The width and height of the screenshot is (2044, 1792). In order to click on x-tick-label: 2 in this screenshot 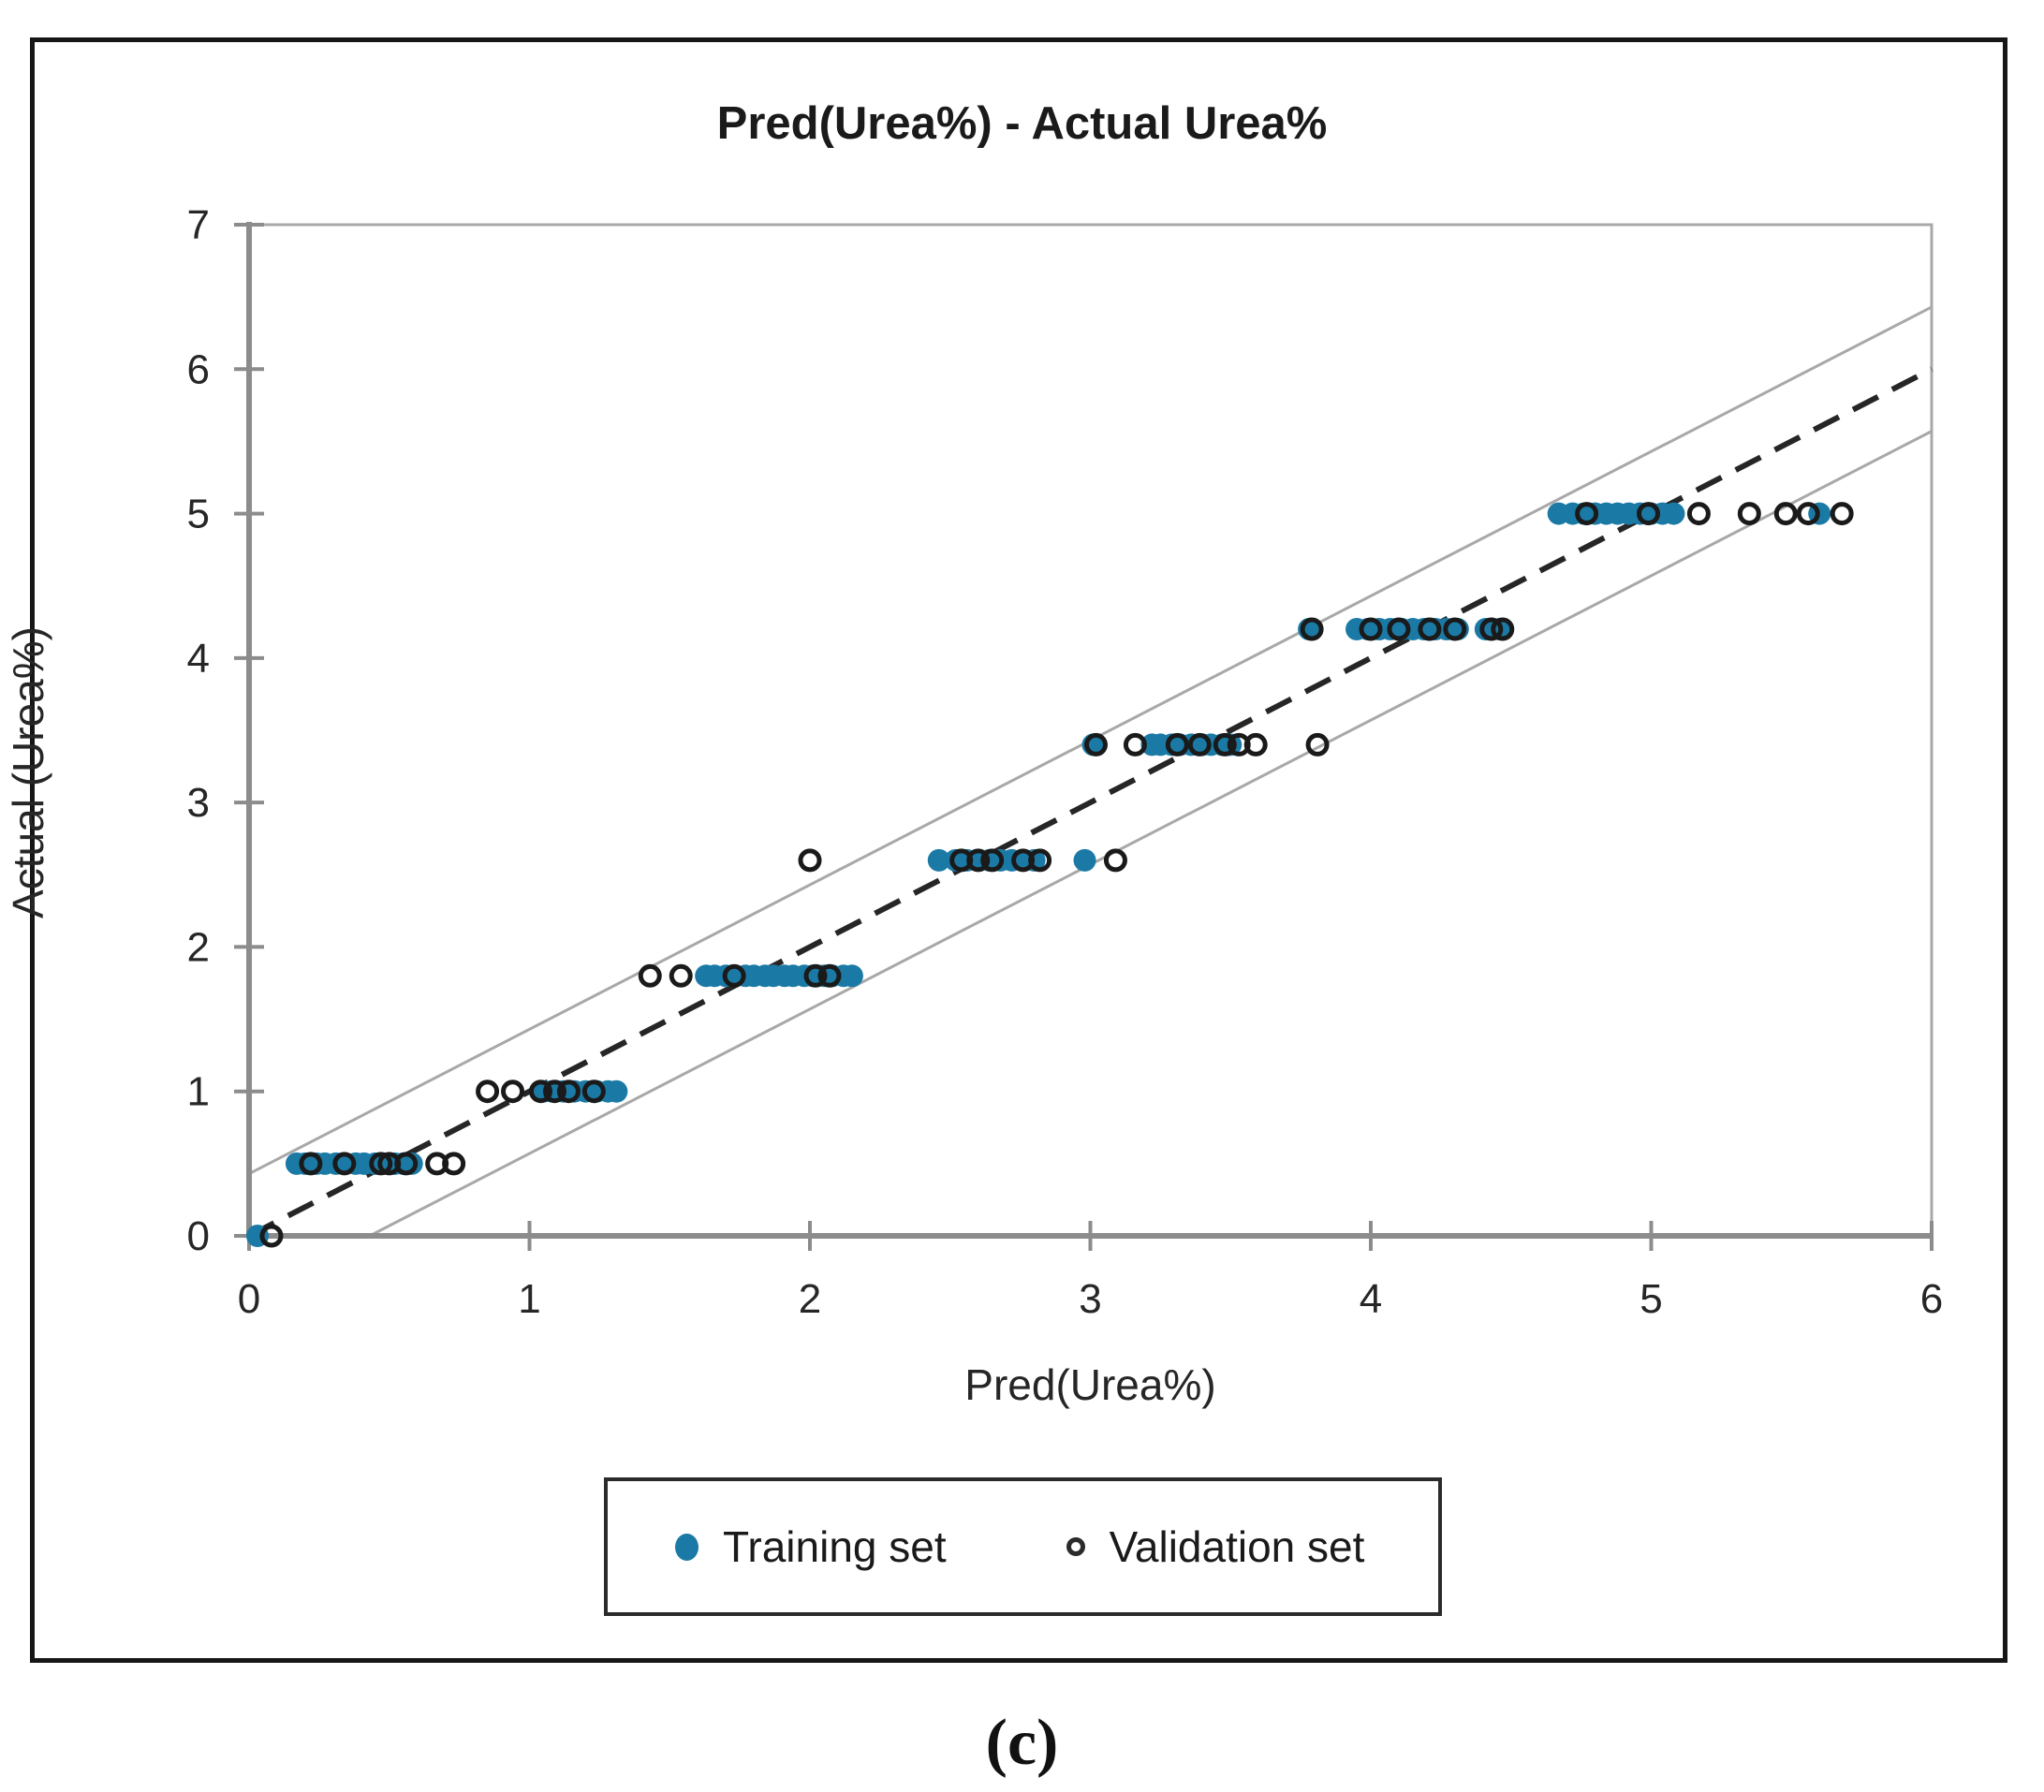, I will do `click(810, 1299)`.